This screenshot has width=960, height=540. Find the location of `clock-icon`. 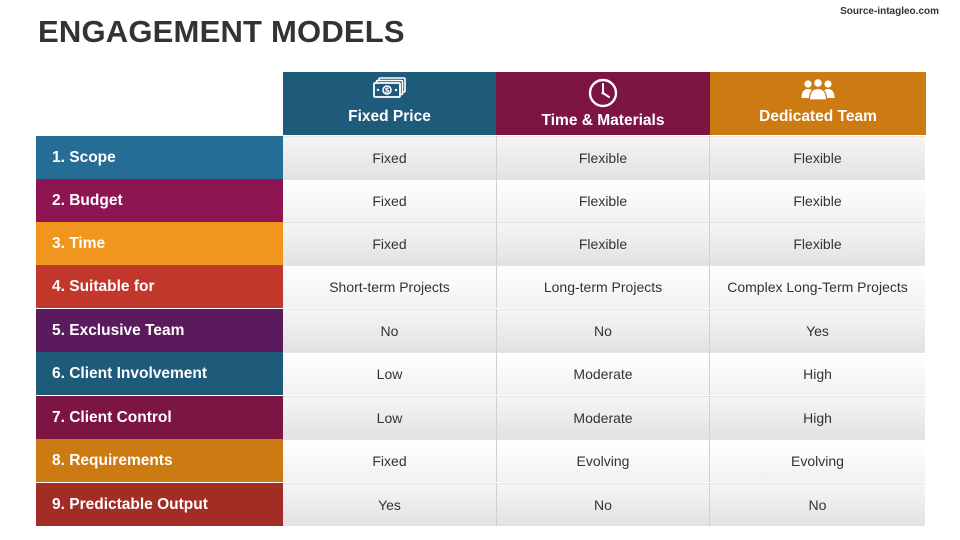

clock-icon is located at coordinates (603, 93).